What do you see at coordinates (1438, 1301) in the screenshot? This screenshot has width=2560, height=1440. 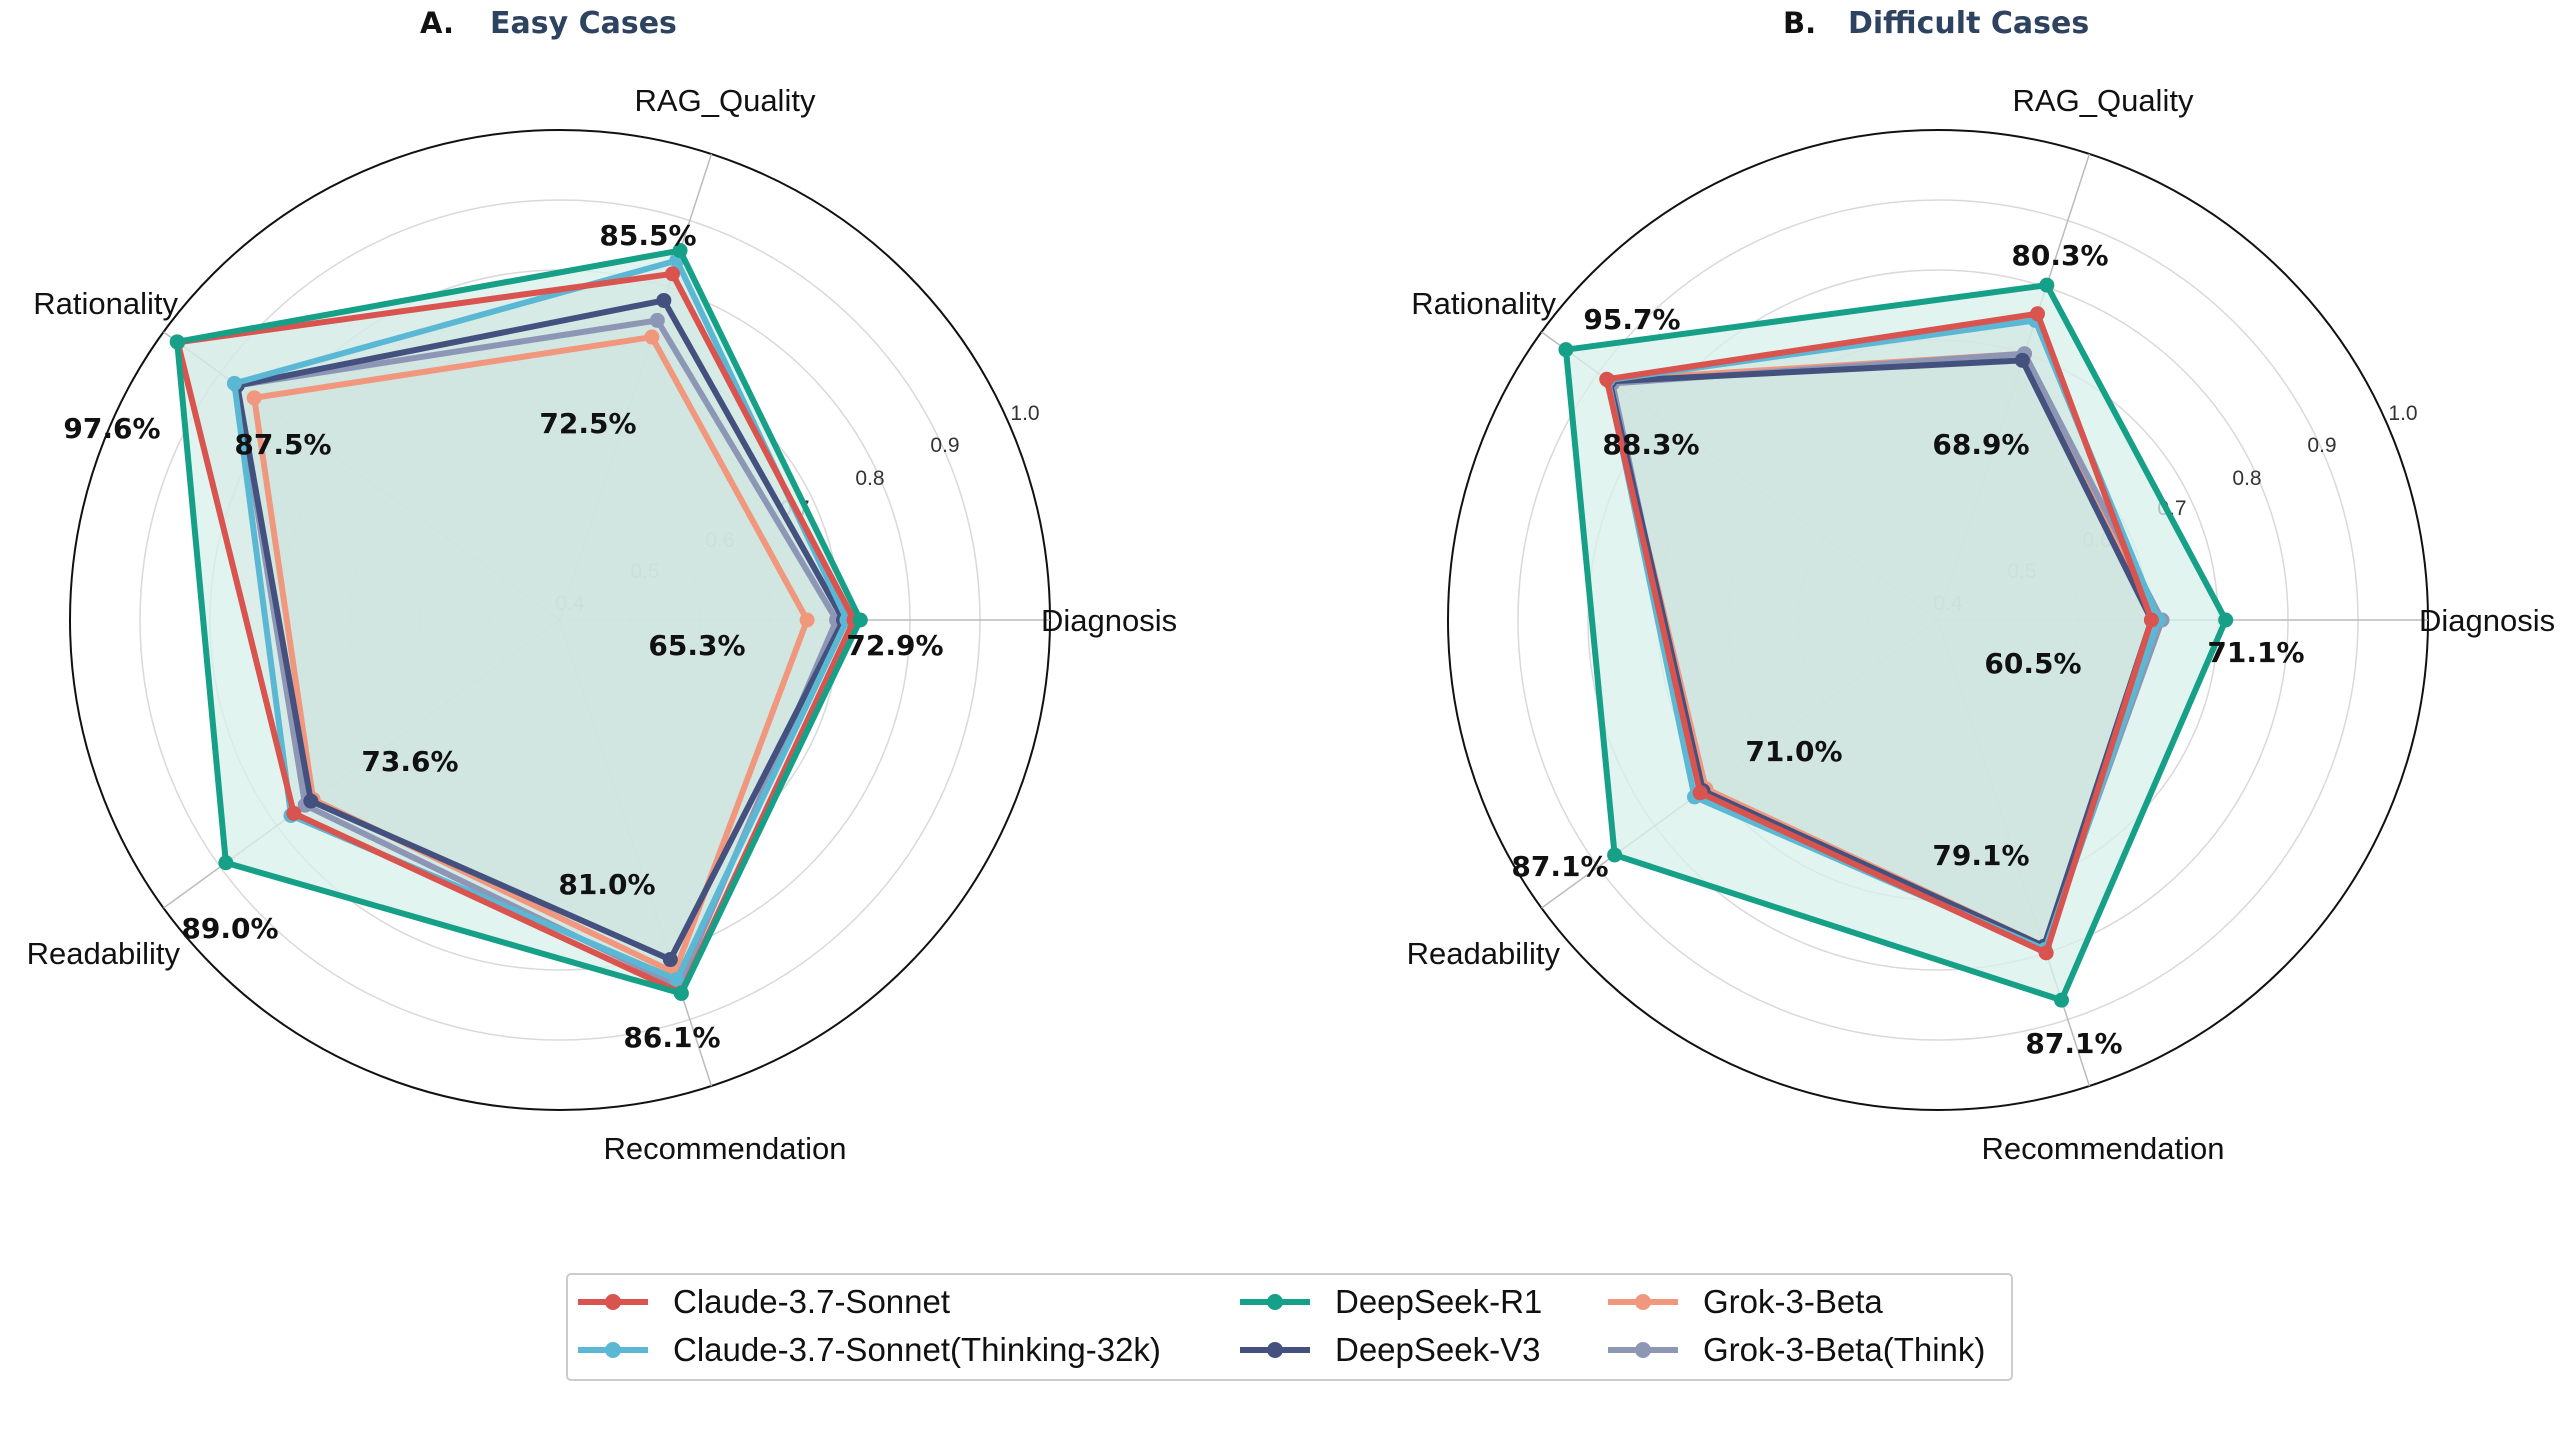 I see `legend-label-deepseek-r1: DeepSeek-R1` at bounding box center [1438, 1301].